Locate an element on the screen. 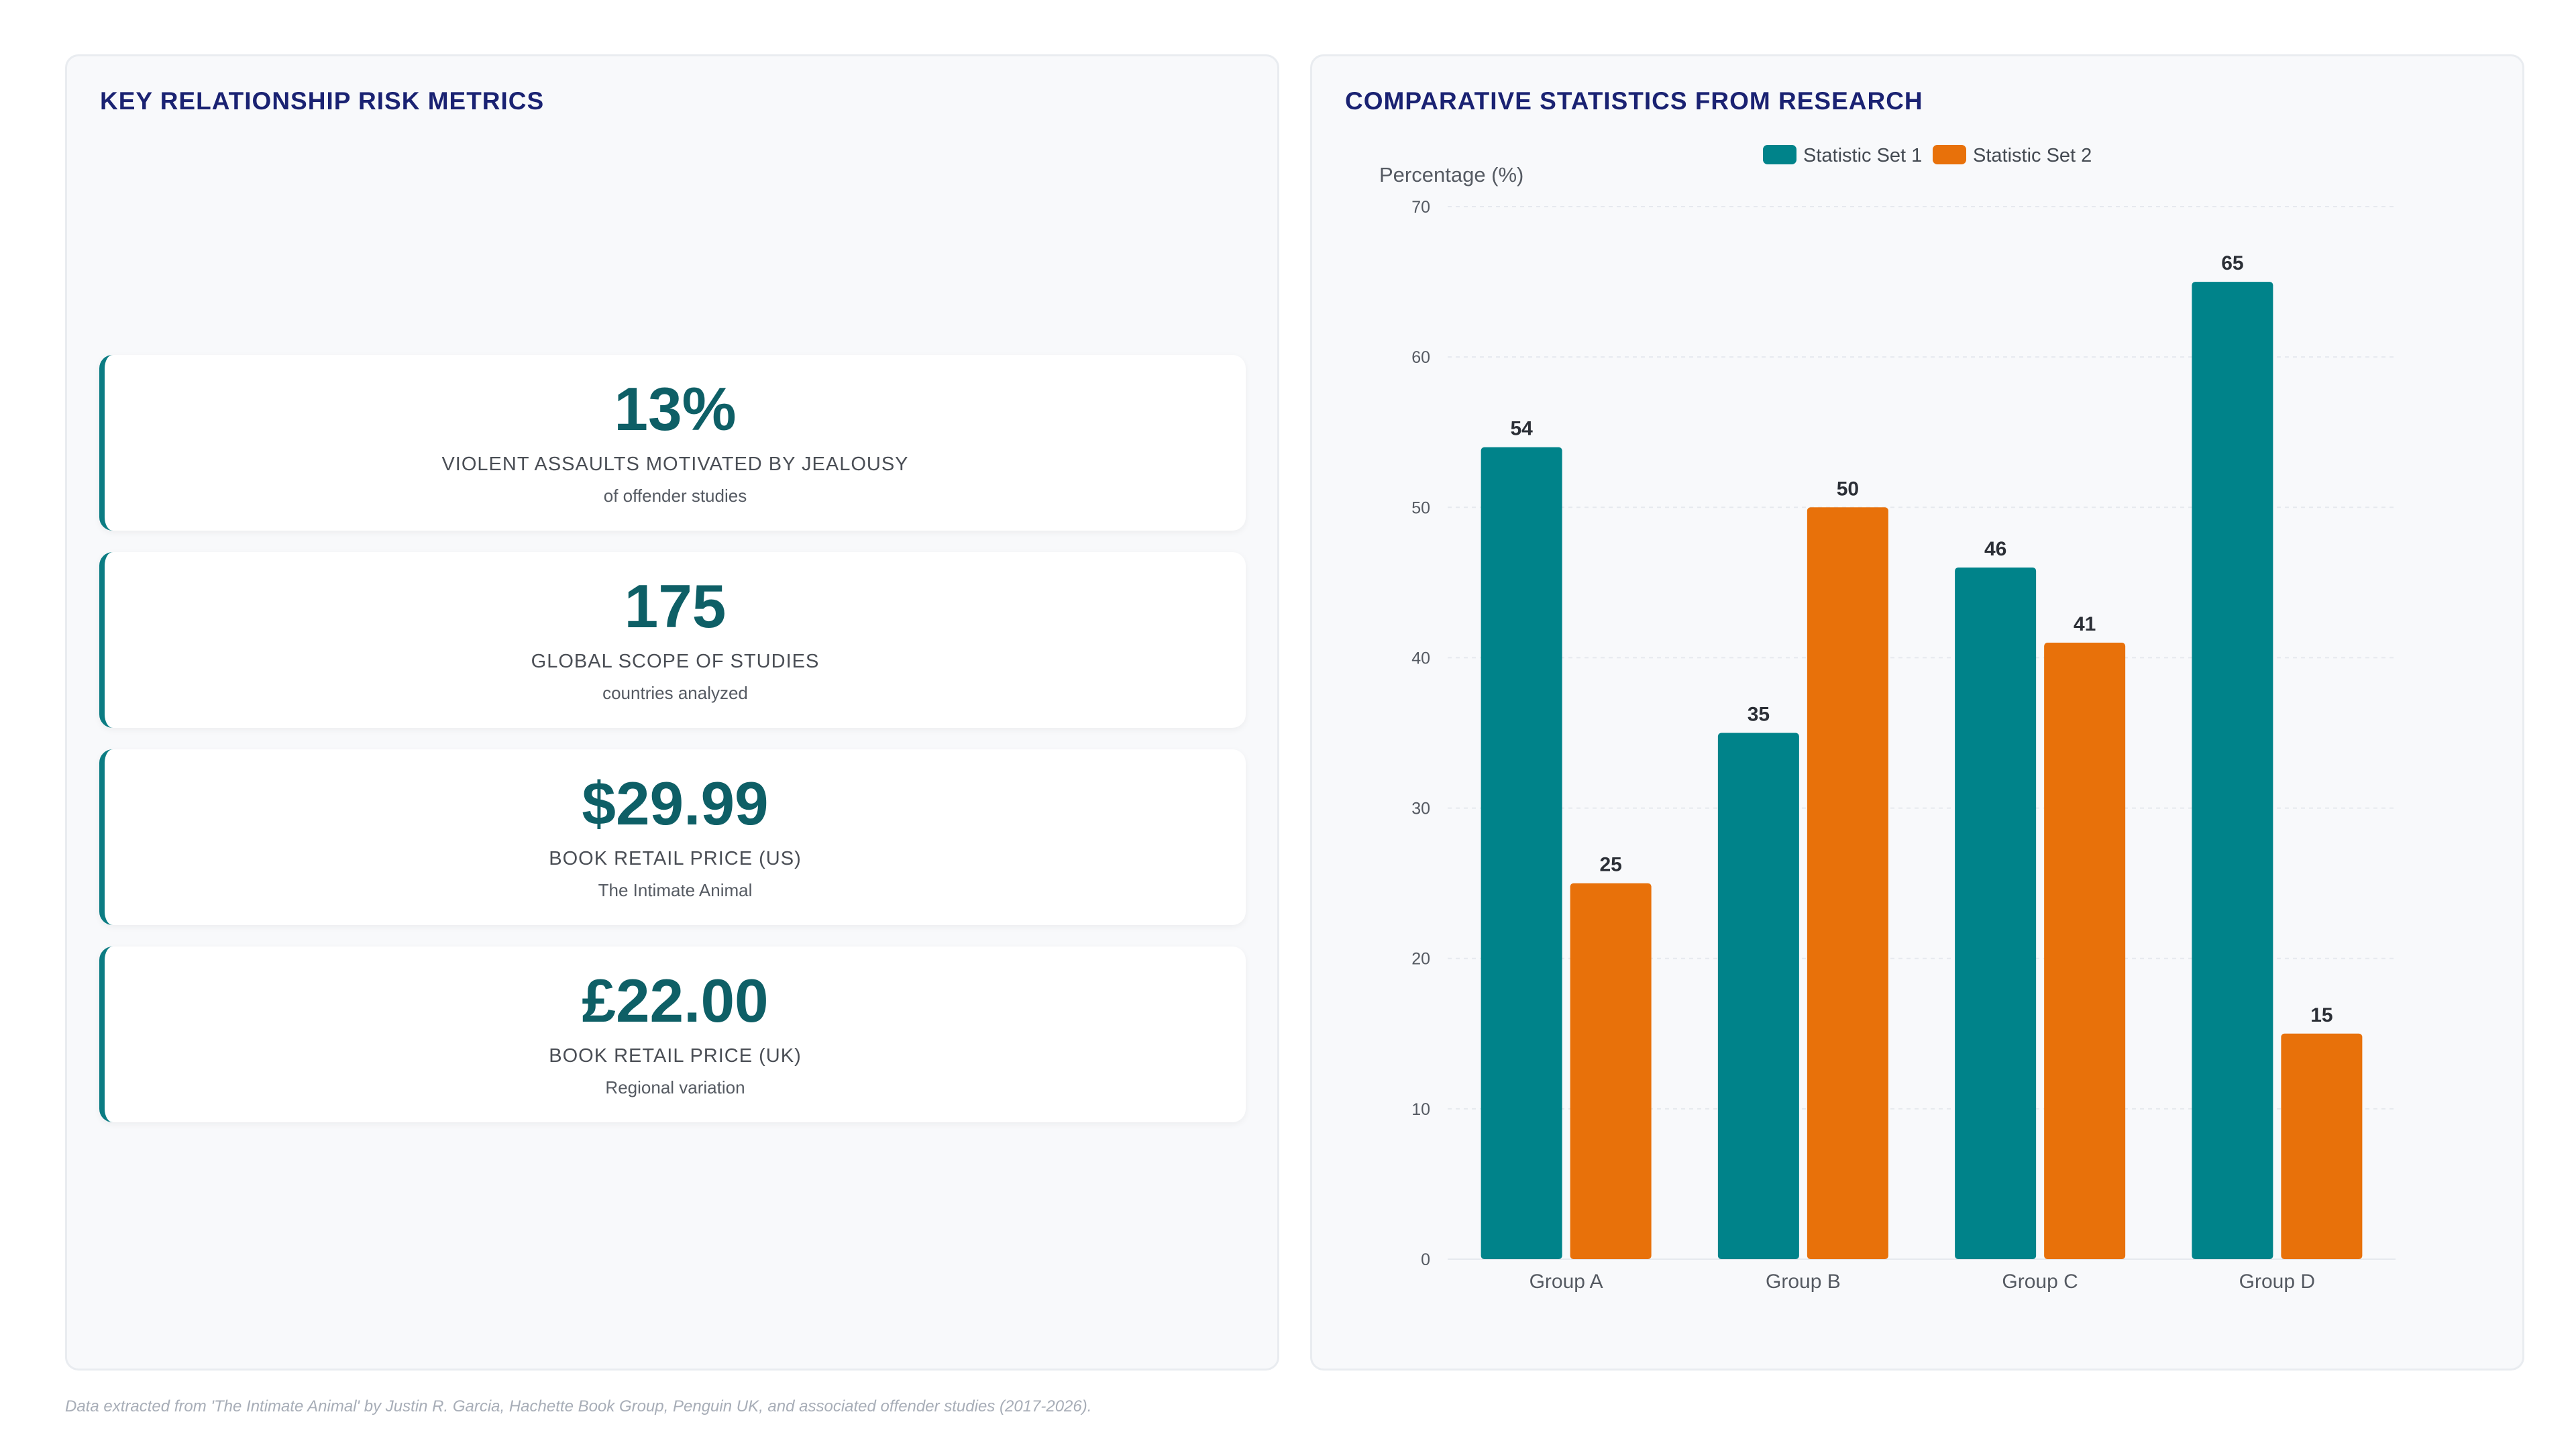  metric-label: BOOK RETAIL PRICE (US) is located at coordinates (675, 858).